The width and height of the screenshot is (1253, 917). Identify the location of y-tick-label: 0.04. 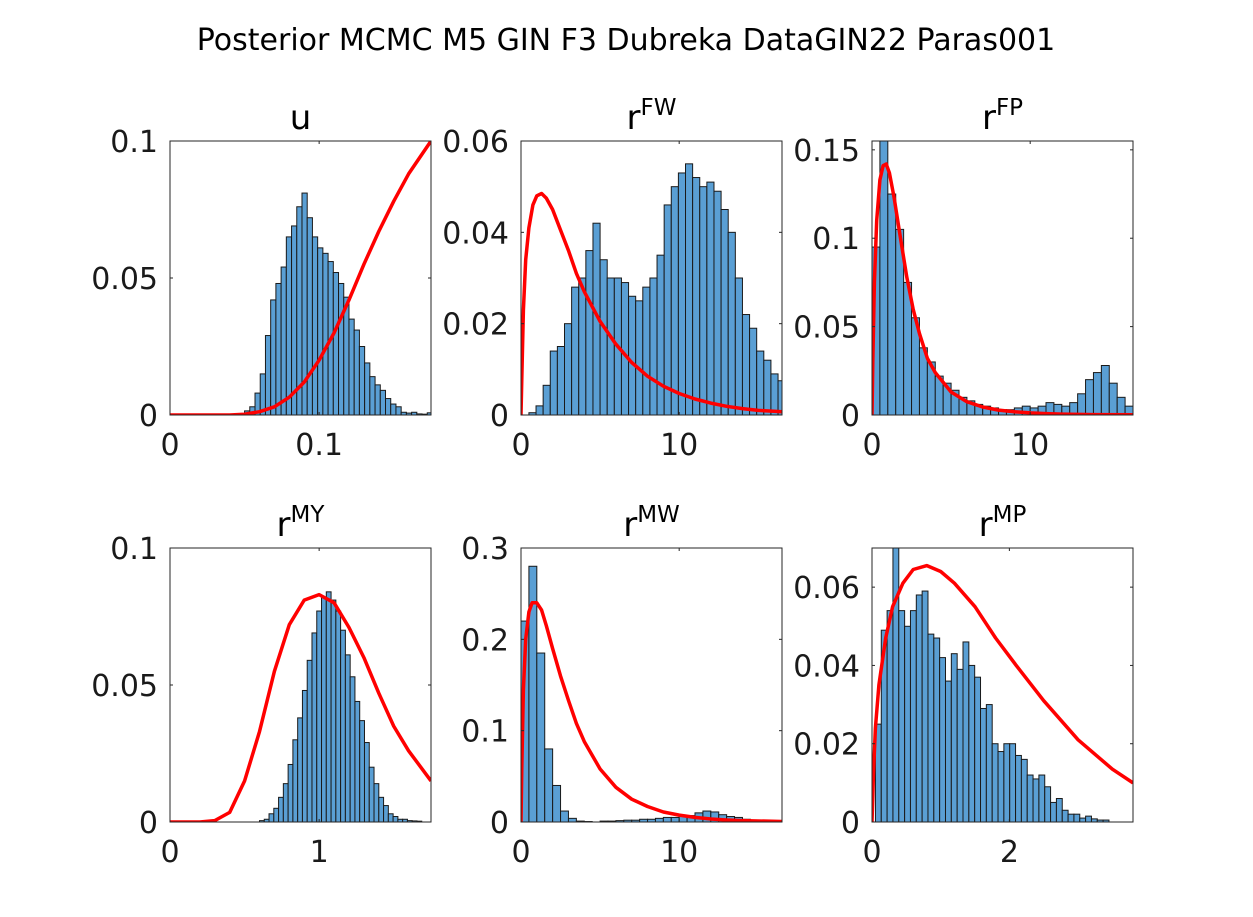
(826, 666).